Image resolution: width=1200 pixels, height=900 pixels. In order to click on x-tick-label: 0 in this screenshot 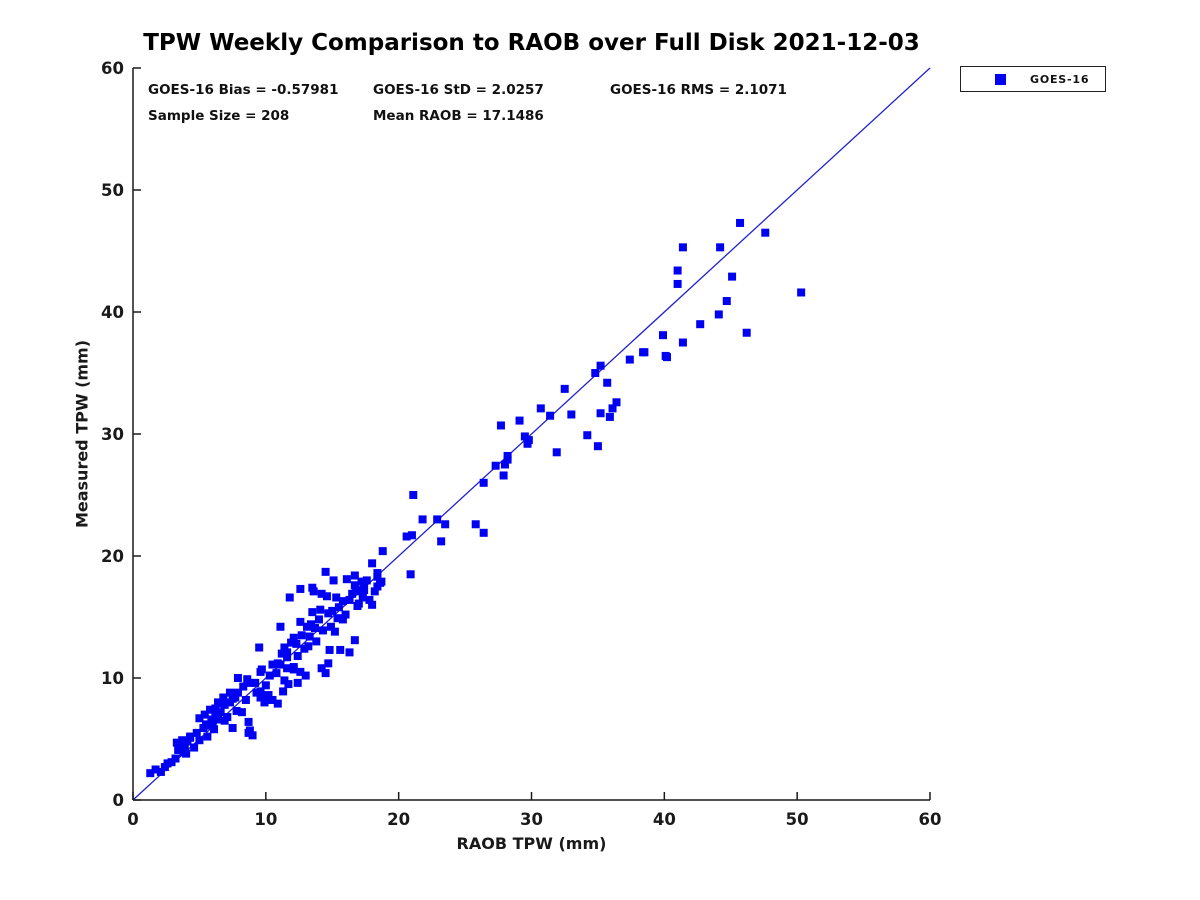, I will do `click(132, 819)`.